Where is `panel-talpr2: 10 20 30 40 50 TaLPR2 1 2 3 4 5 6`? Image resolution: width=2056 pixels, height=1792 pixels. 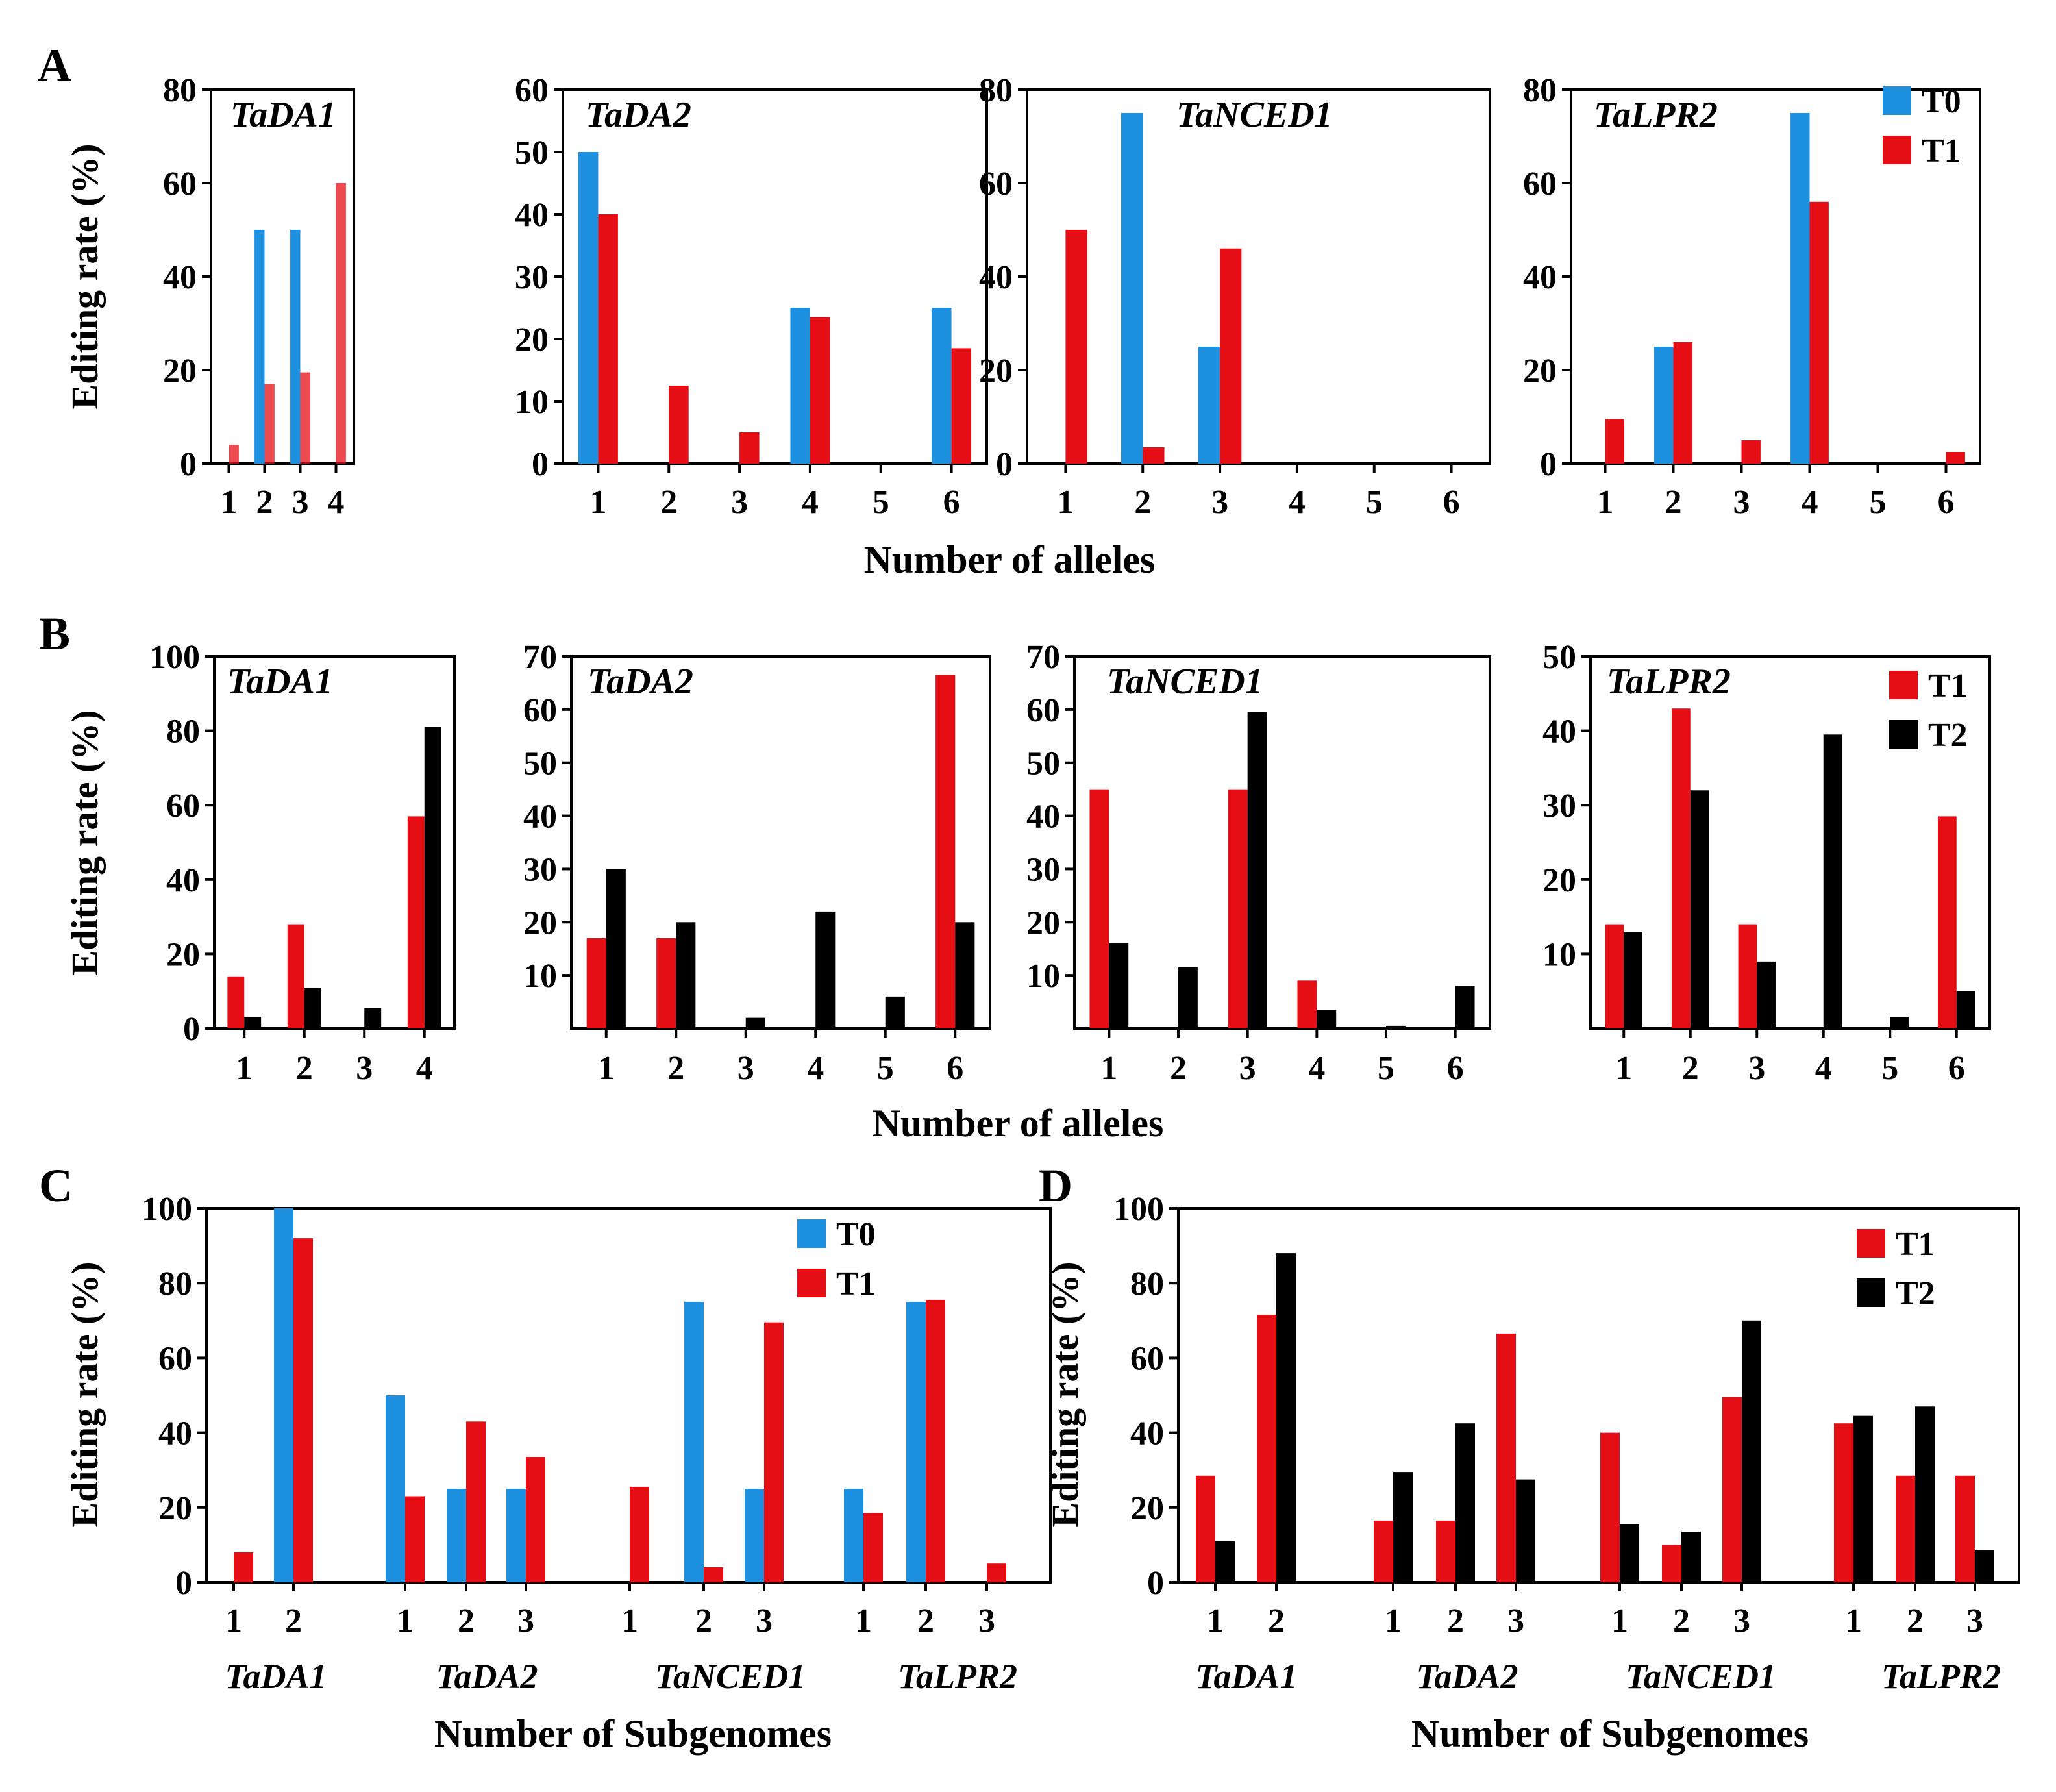
panel-talpr2: 10 20 30 40 50 TaLPR2 1 2 3 4 5 6 is located at coordinates (1767, 863).